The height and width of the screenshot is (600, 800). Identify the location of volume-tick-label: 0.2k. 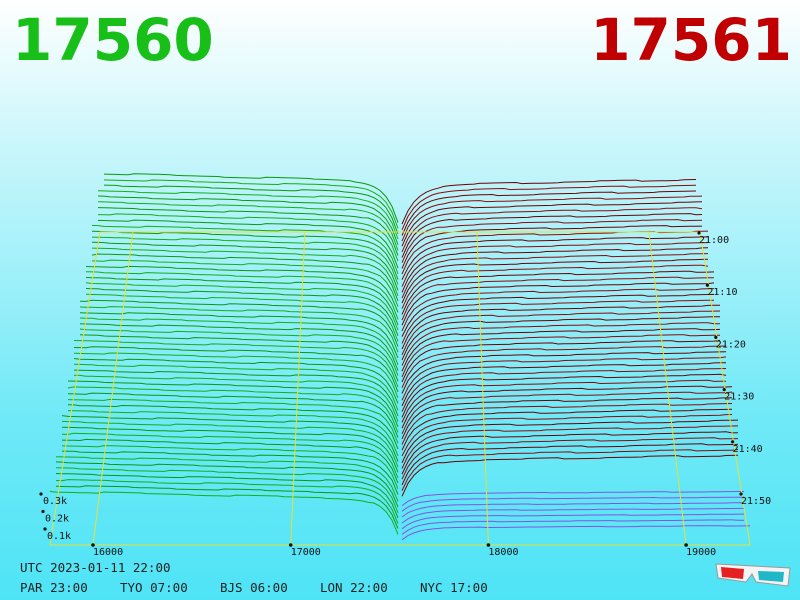
(57, 519).